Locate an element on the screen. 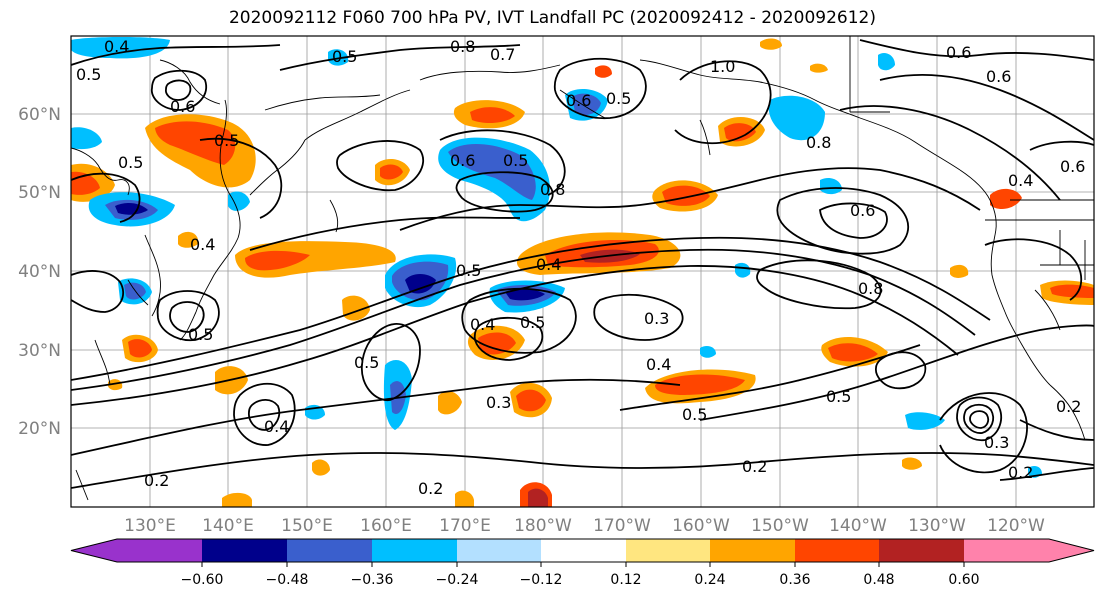 This screenshot has height=601, width=1105. lon-label: 150°E is located at coordinates (307, 526).